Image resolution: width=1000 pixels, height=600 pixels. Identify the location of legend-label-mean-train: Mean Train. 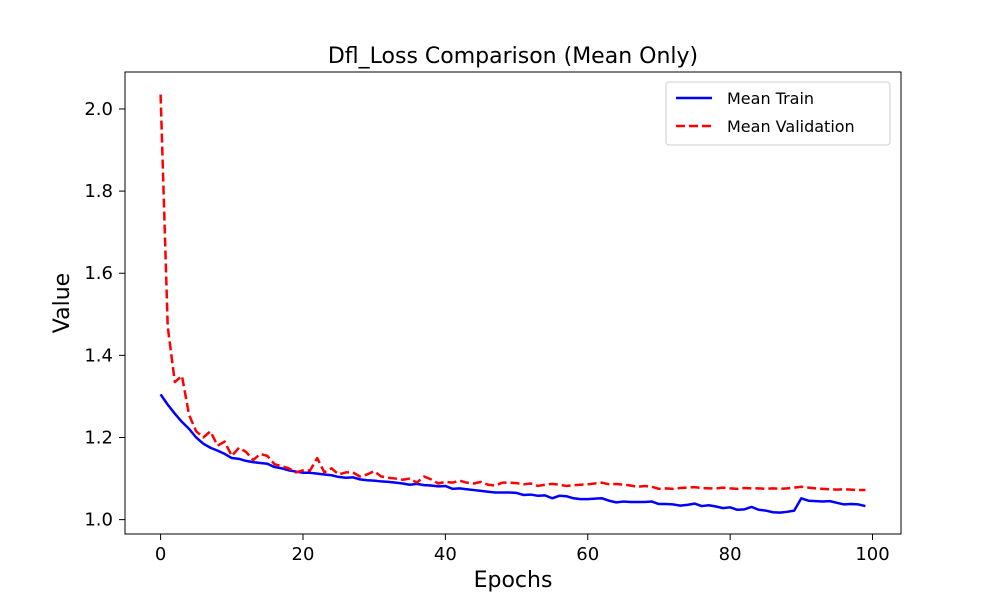
(770, 98).